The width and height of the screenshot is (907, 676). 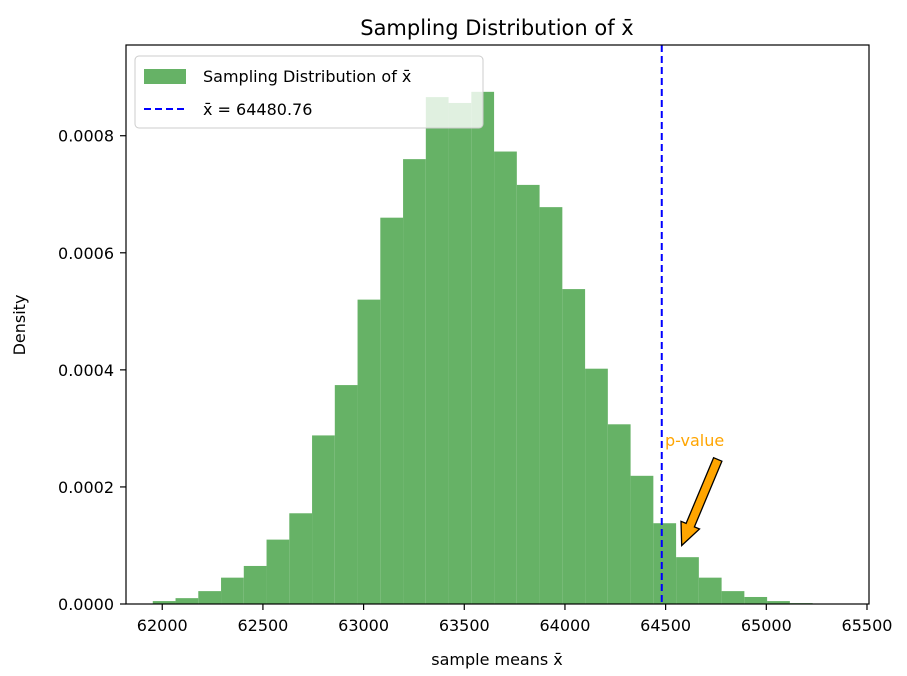 What do you see at coordinates (165, 76) in the screenshot?
I see `legend-histogram-swatch` at bounding box center [165, 76].